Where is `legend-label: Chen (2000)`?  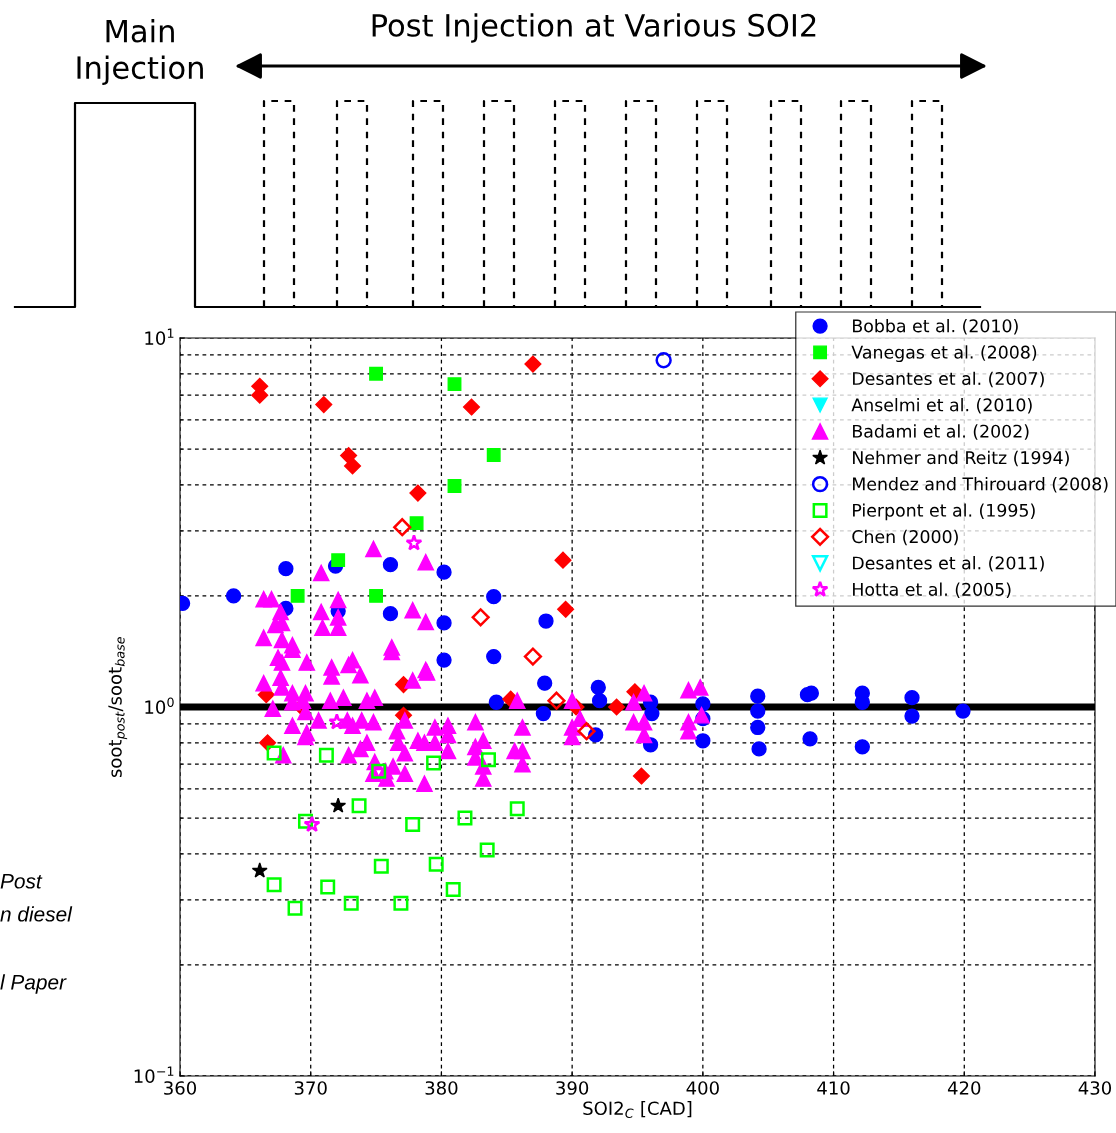 legend-label: Chen (2000) is located at coordinates (905, 537).